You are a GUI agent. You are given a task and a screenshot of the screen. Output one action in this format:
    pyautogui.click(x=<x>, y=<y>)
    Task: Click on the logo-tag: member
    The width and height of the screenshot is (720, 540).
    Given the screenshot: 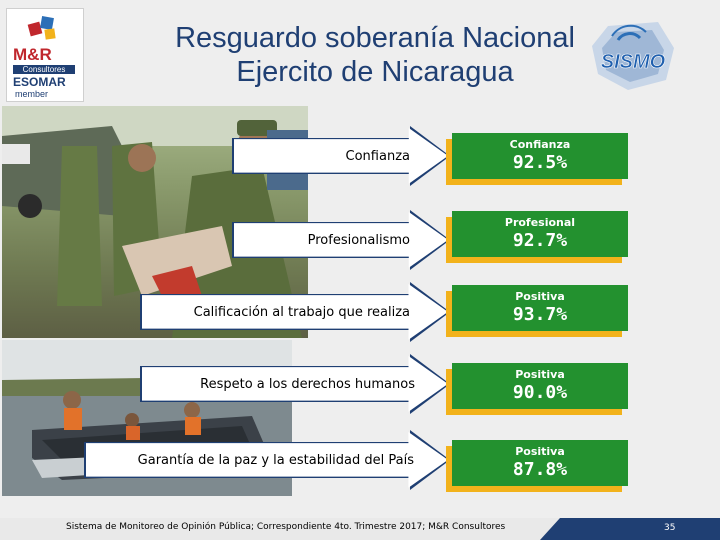 What is the action you would take?
    pyautogui.click(x=32, y=94)
    